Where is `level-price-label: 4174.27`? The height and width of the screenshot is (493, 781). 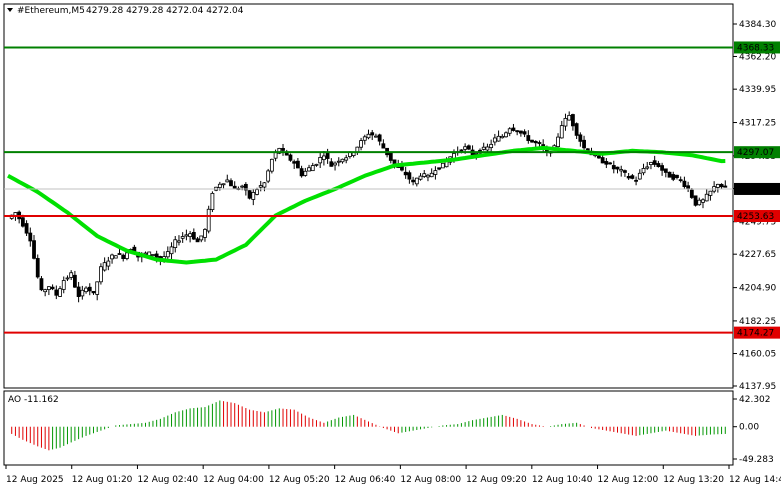
level-price-label: 4174.27 is located at coordinates (755, 334).